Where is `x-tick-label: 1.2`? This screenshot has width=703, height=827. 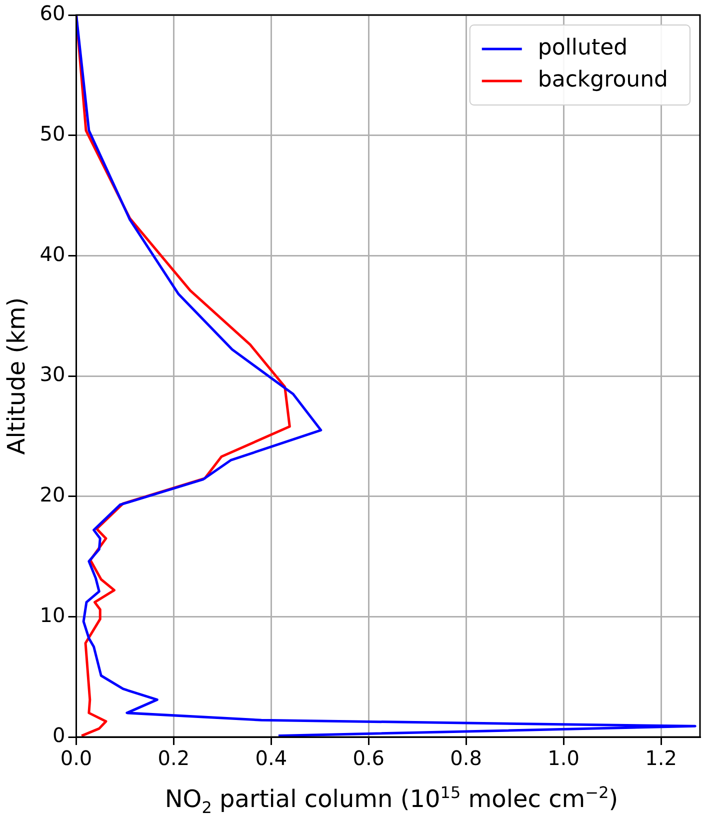
x-tick-label: 1.2 is located at coordinates (661, 758).